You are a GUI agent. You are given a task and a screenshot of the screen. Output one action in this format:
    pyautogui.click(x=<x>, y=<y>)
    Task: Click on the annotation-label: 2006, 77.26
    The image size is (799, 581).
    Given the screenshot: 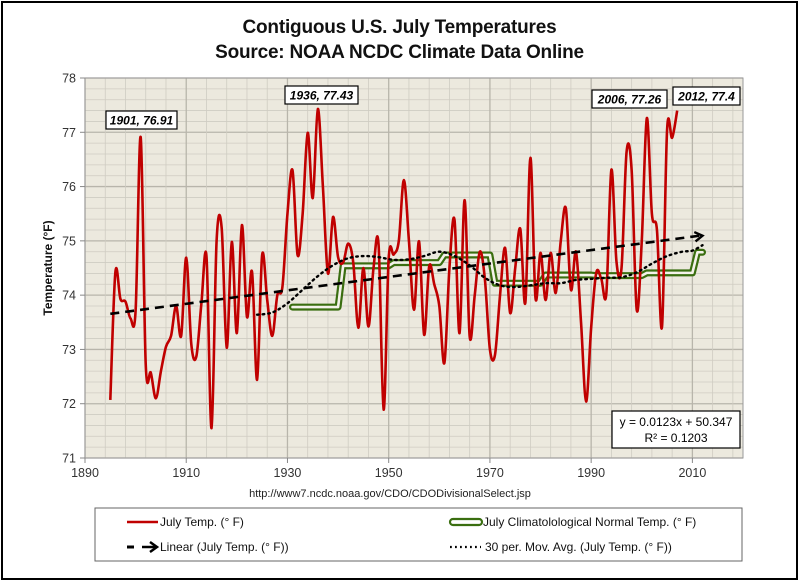 What is the action you would take?
    pyautogui.click(x=629, y=99)
    